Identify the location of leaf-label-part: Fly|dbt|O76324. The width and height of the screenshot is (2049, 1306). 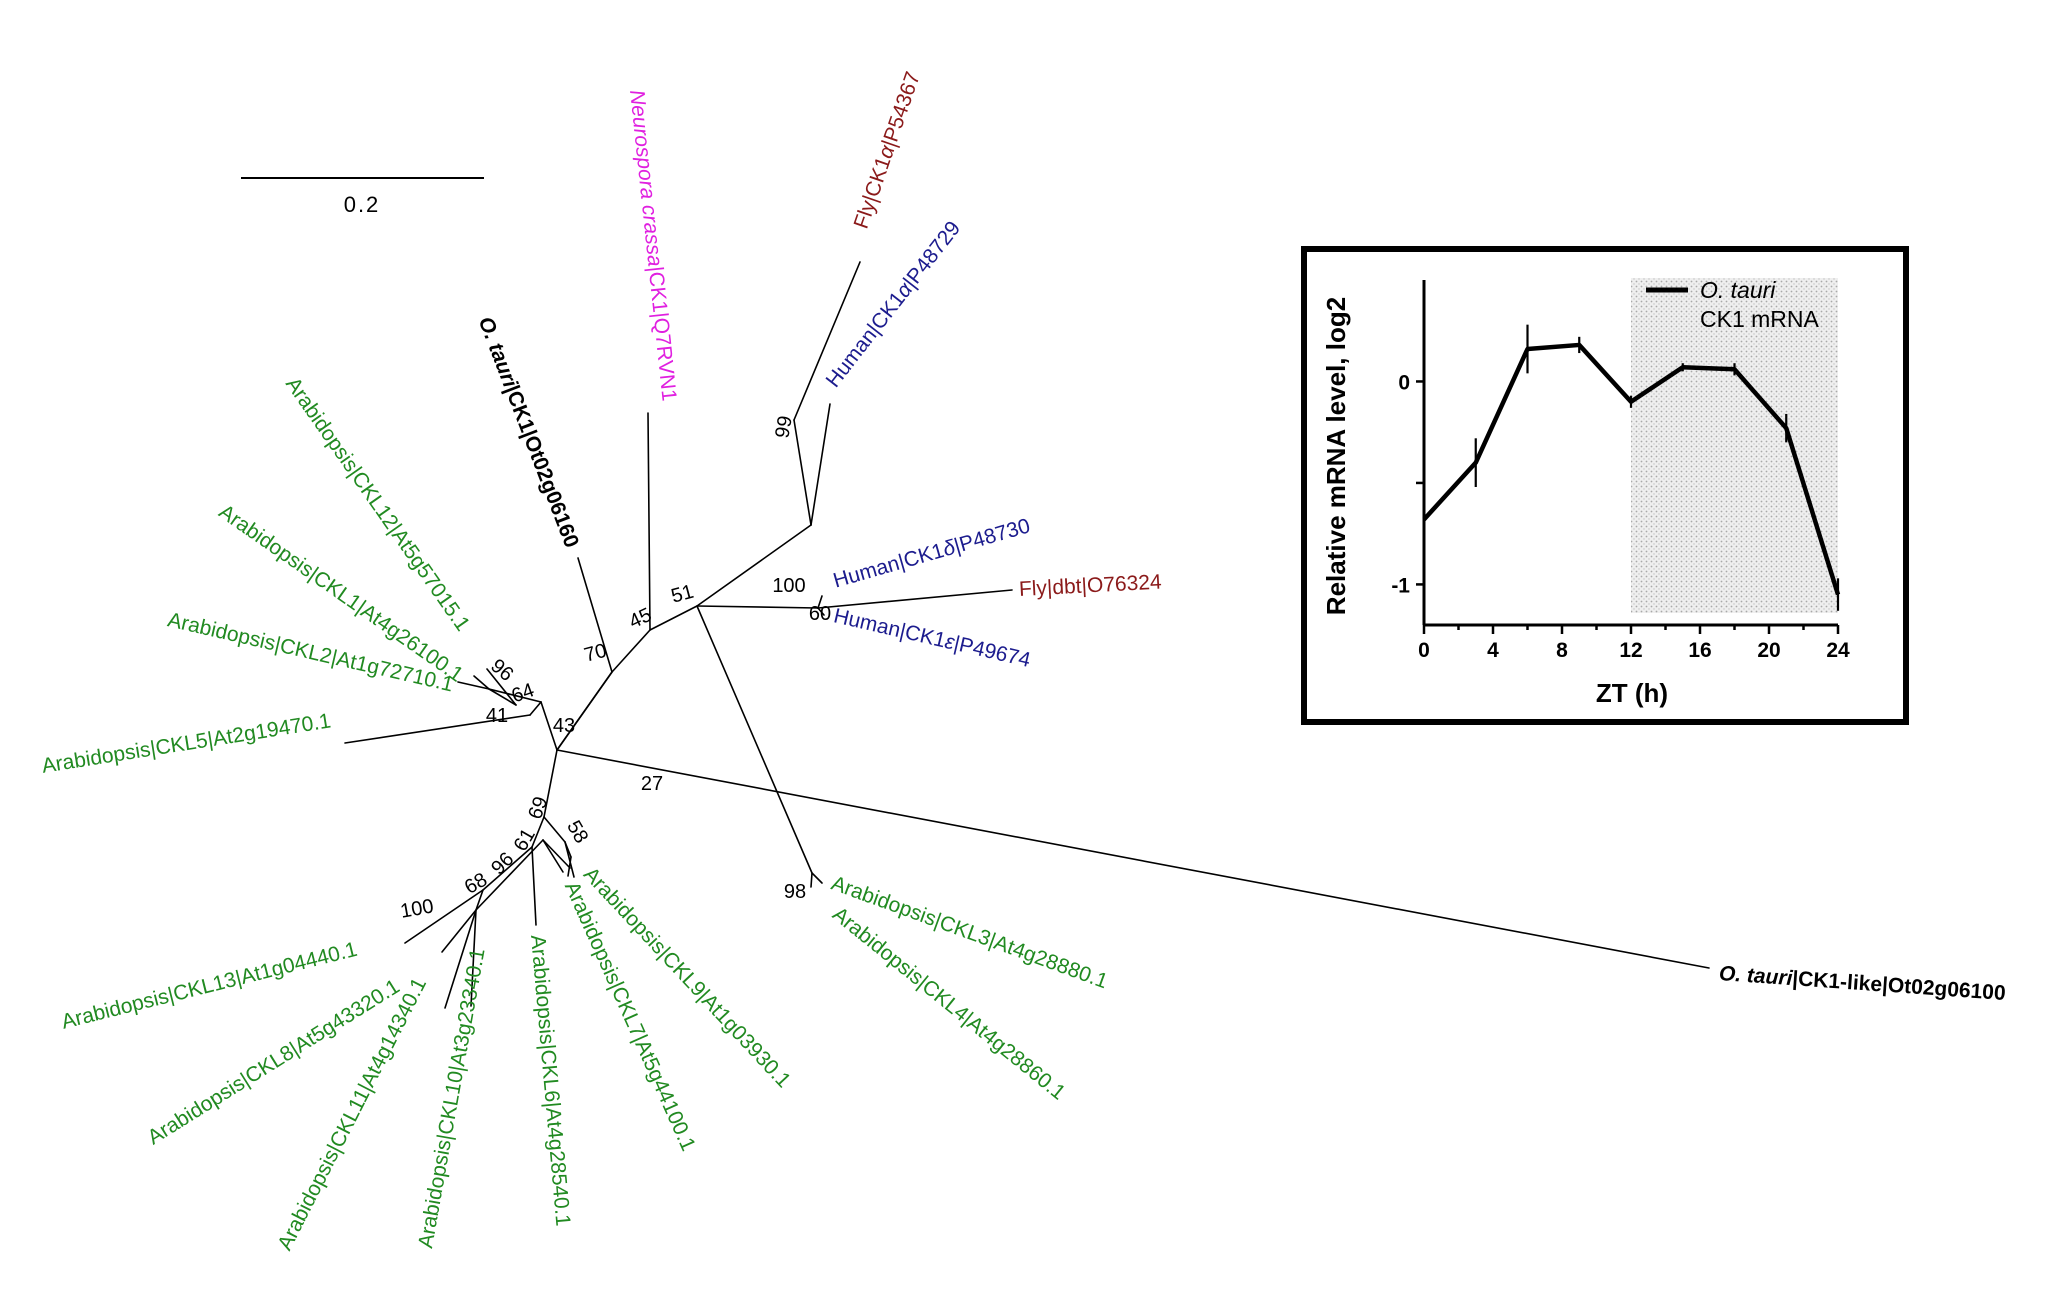
(1090, 585).